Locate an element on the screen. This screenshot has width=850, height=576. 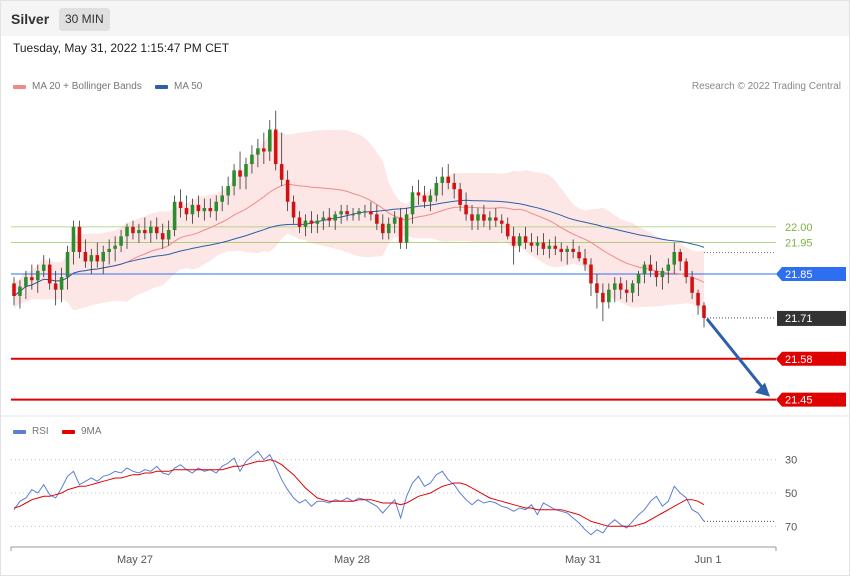
rsi-line is located at coordinates (359, 493).